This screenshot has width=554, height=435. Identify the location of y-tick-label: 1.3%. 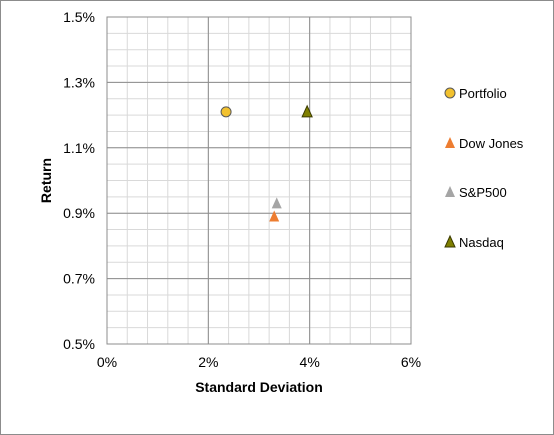
(79, 82).